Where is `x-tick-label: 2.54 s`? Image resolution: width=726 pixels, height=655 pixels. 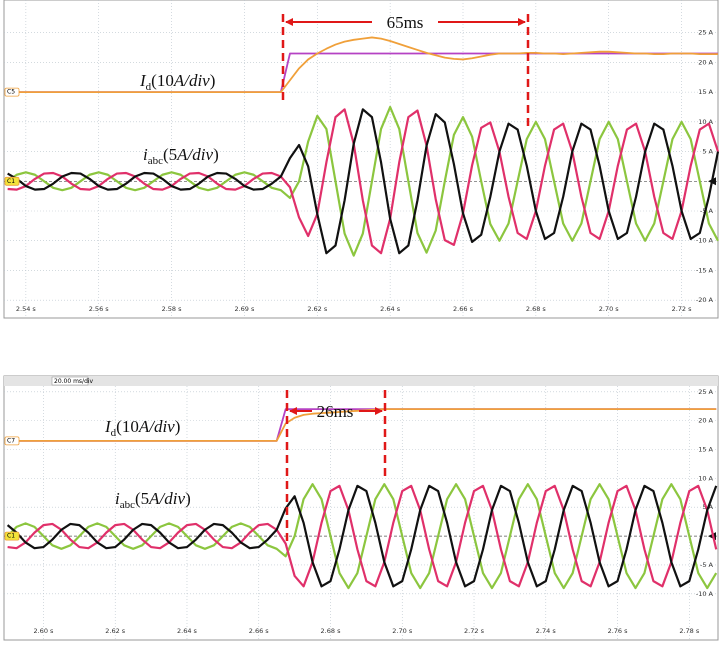
x-tick-label: 2.54 s is located at coordinates (26, 309).